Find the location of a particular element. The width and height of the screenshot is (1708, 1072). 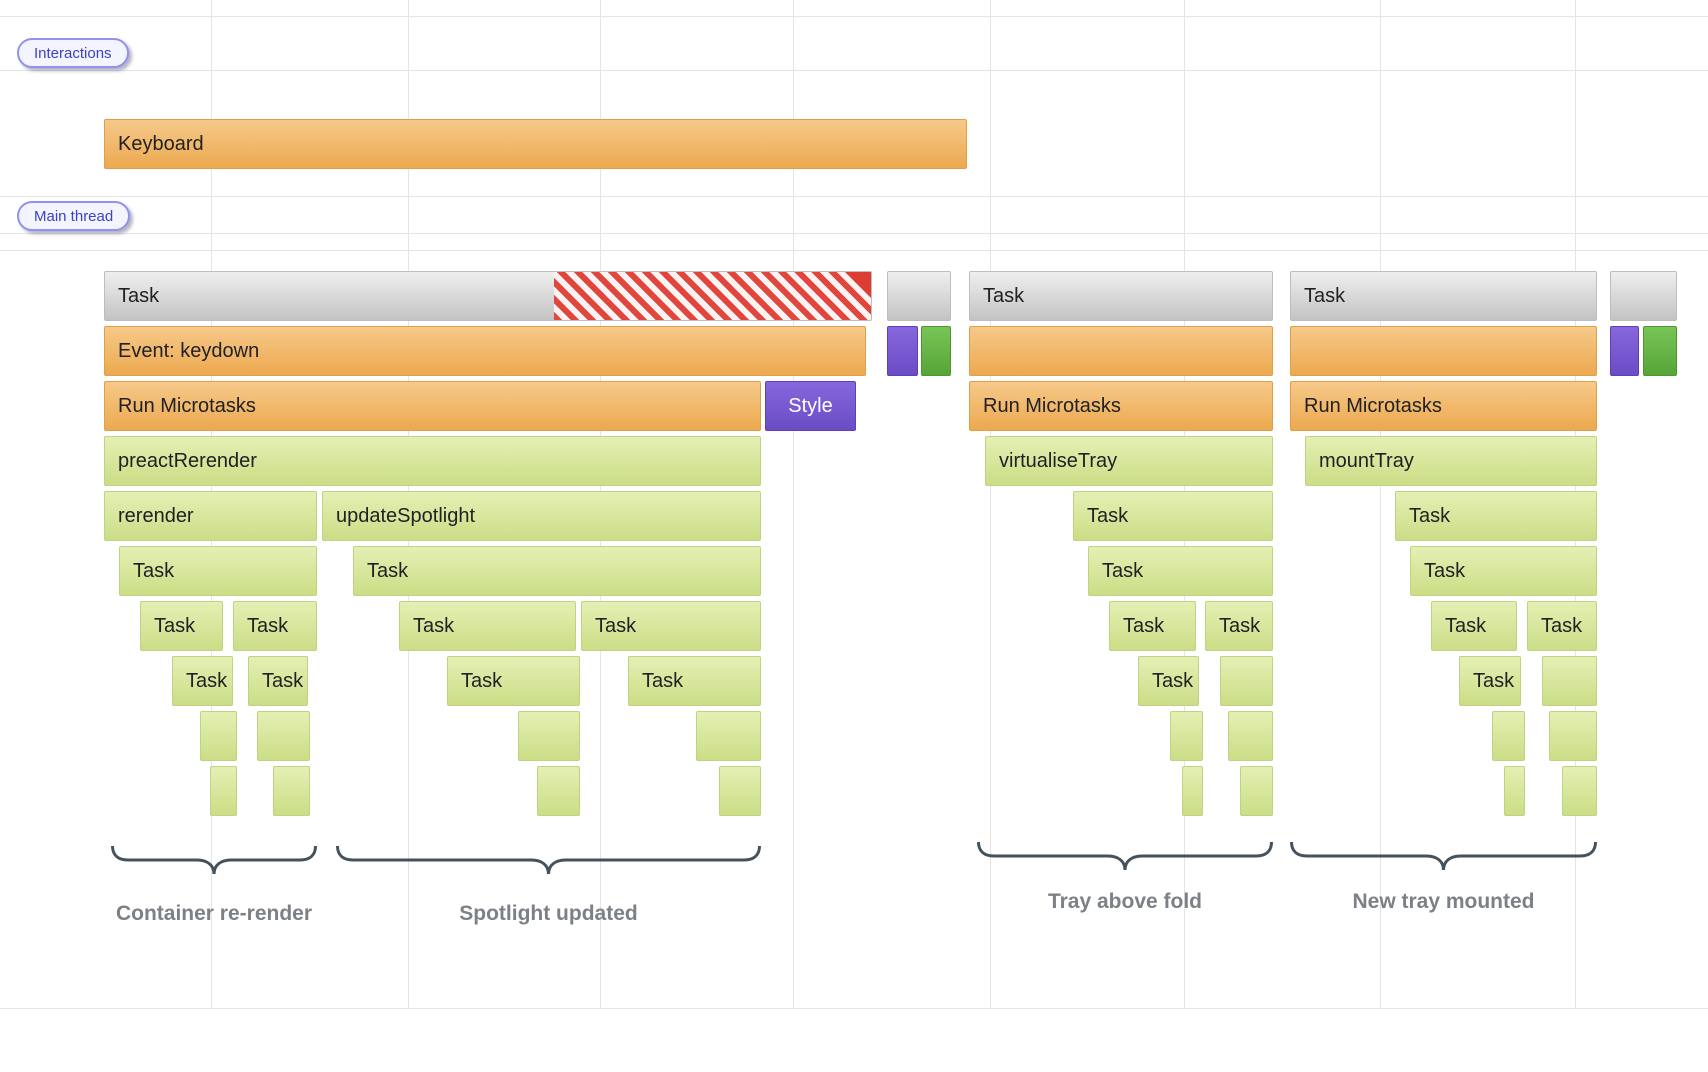

interactions-track-label: Interactions is located at coordinates (73, 53).